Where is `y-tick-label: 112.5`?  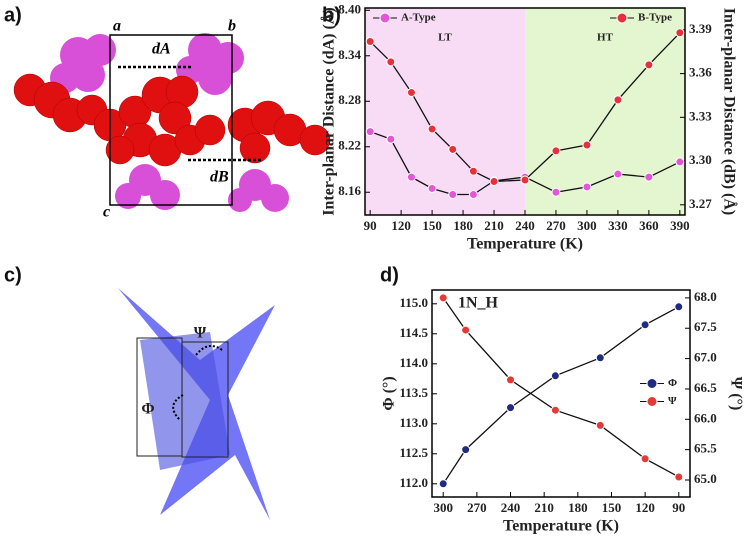
y-tick-label: 112.5 is located at coordinates (413, 452).